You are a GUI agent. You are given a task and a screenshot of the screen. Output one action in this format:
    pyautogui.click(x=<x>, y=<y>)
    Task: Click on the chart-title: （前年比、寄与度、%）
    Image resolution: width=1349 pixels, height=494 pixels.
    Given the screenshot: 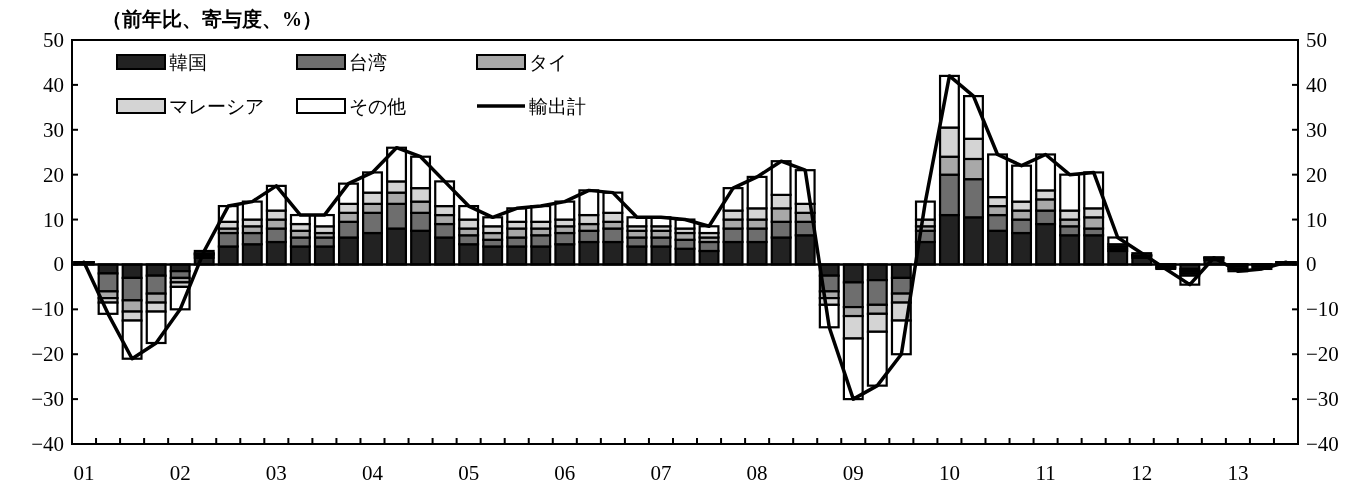 What is the action you would take?
    pyautogui.click(x=212, y=19)
    